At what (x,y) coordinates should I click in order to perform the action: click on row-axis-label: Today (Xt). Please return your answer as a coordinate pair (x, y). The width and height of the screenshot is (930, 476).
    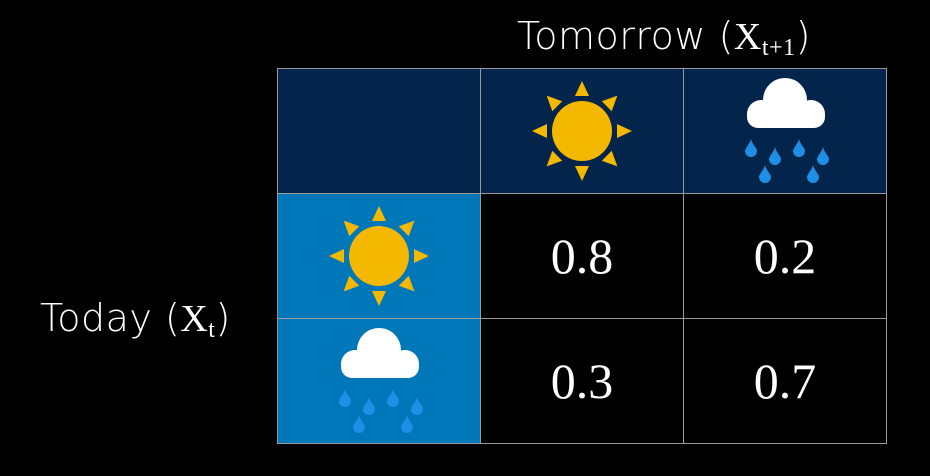
    Looking at the image, I should click on (135, 320).